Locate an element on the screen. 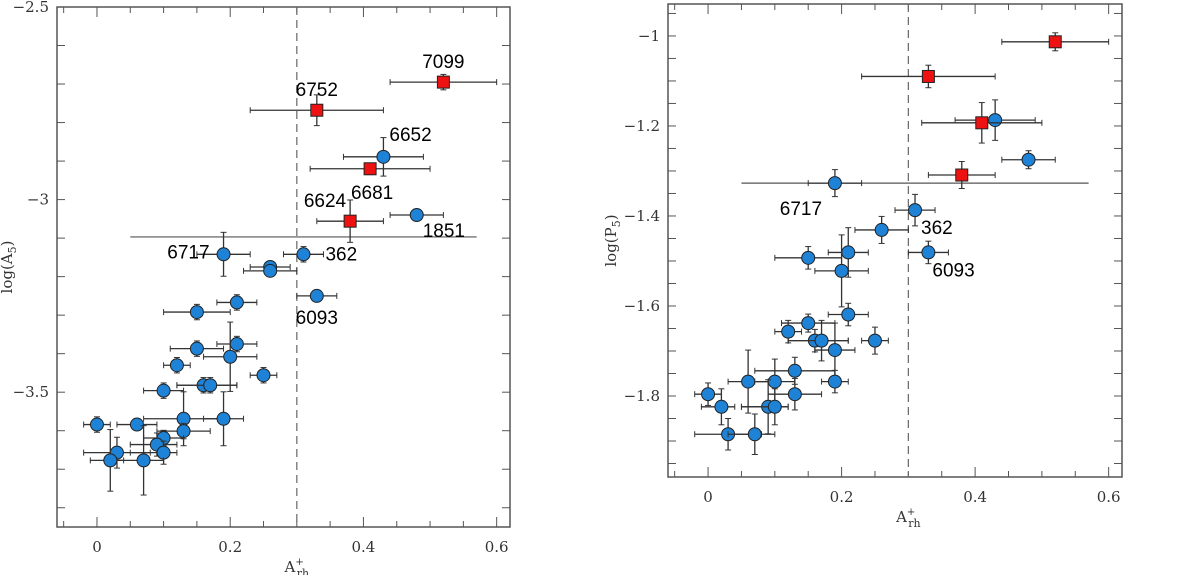  point-label: 1851 is located at coordinates (444, 231).